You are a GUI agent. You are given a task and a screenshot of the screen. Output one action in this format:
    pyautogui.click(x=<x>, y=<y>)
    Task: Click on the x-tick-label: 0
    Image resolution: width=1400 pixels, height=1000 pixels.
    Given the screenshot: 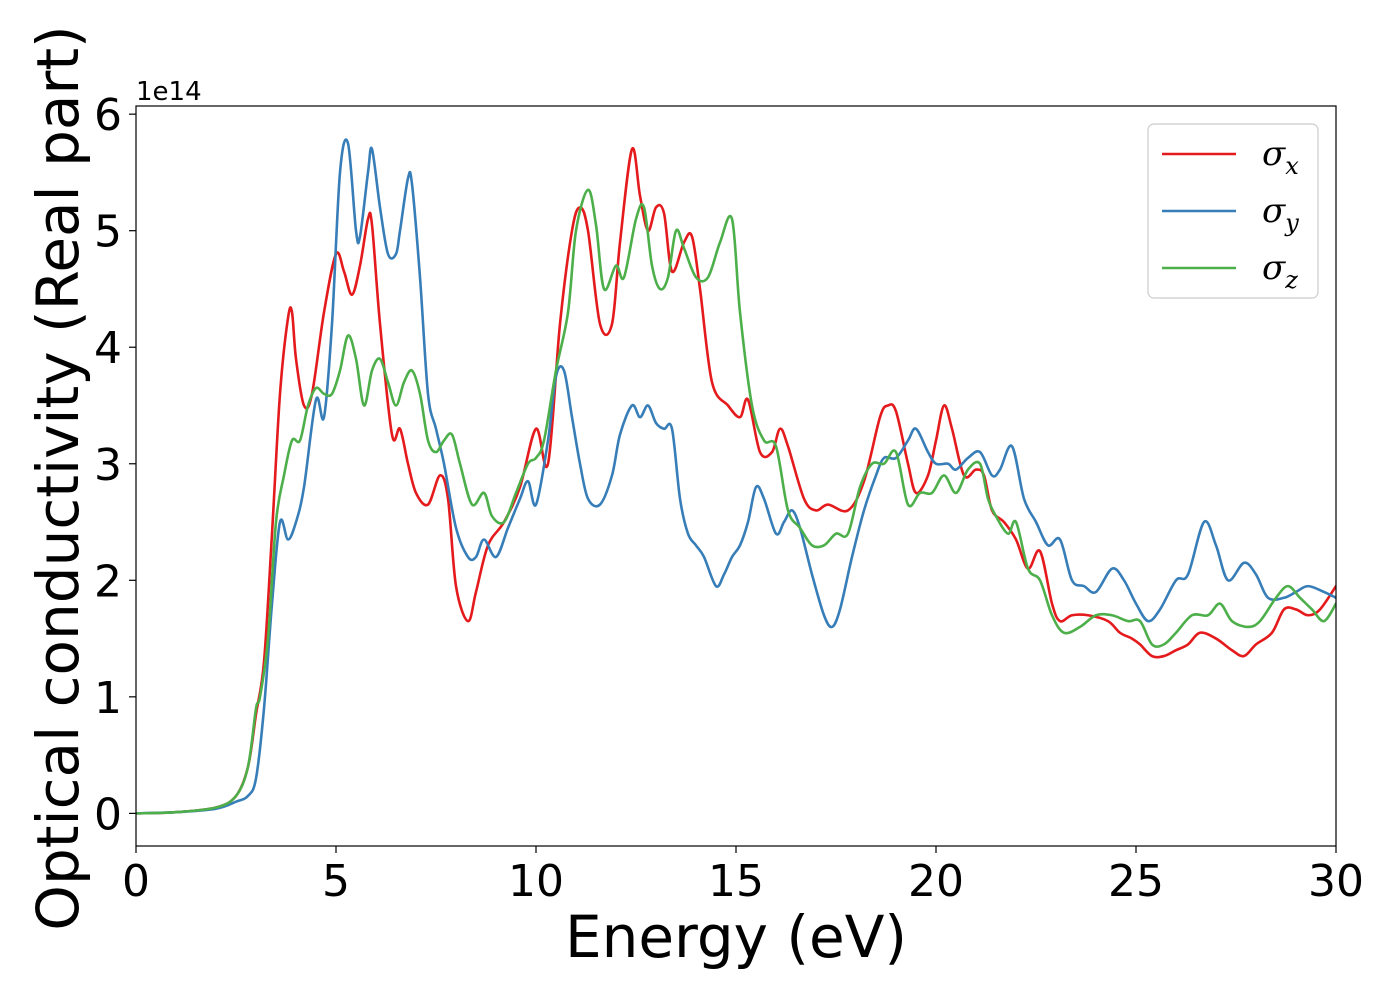 What is the action you would take?
    pyautogui.click(x=136, y=881)
    